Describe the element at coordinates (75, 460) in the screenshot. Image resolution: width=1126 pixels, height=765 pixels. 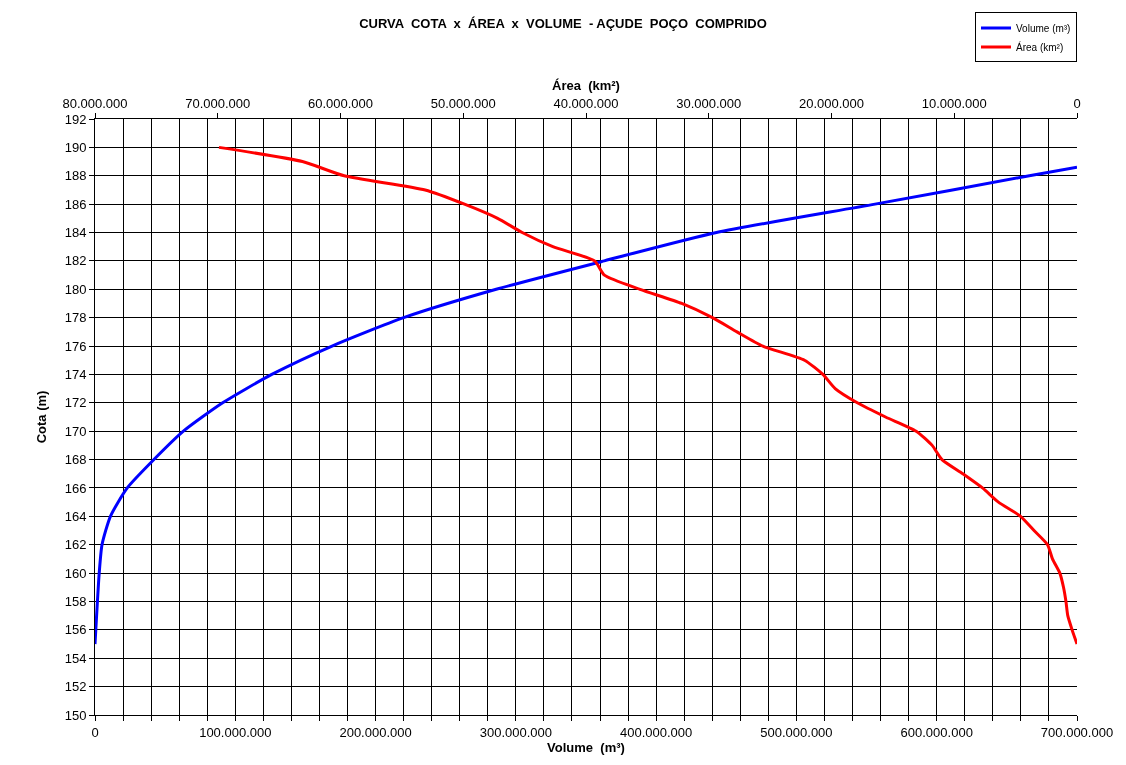
I see `y-tick-label: 168` at that location.